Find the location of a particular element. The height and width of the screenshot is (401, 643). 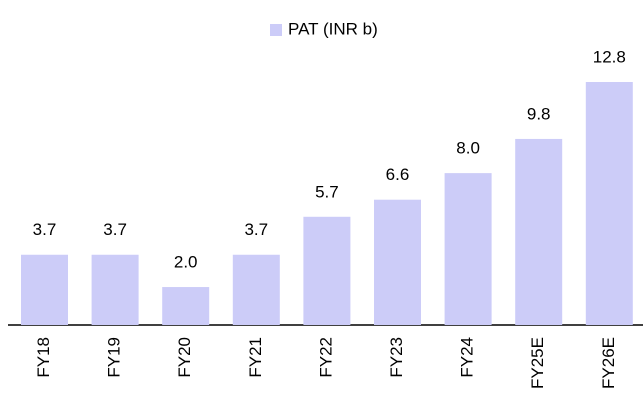

x-tick-label: FY21 is located at coordinates (255, 357).